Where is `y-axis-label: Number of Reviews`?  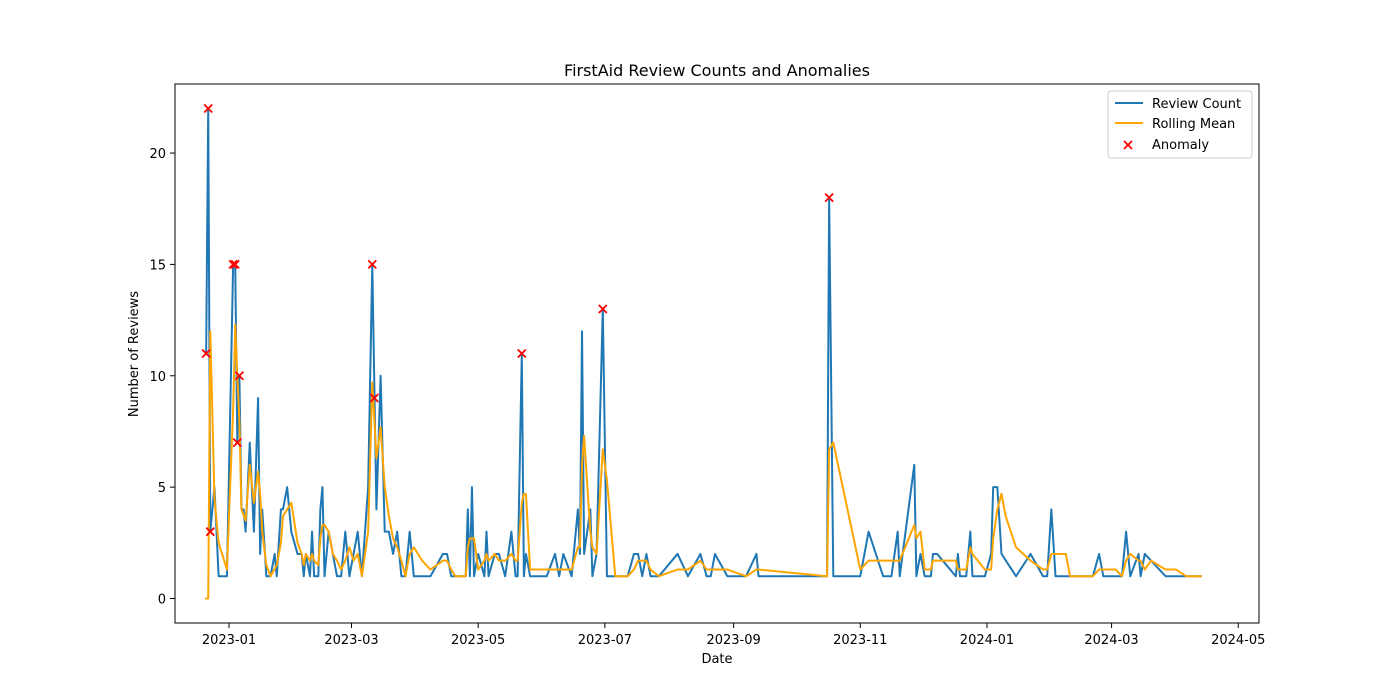
y-axis-label: Number of Reviews is located at coordinates (134, 354).